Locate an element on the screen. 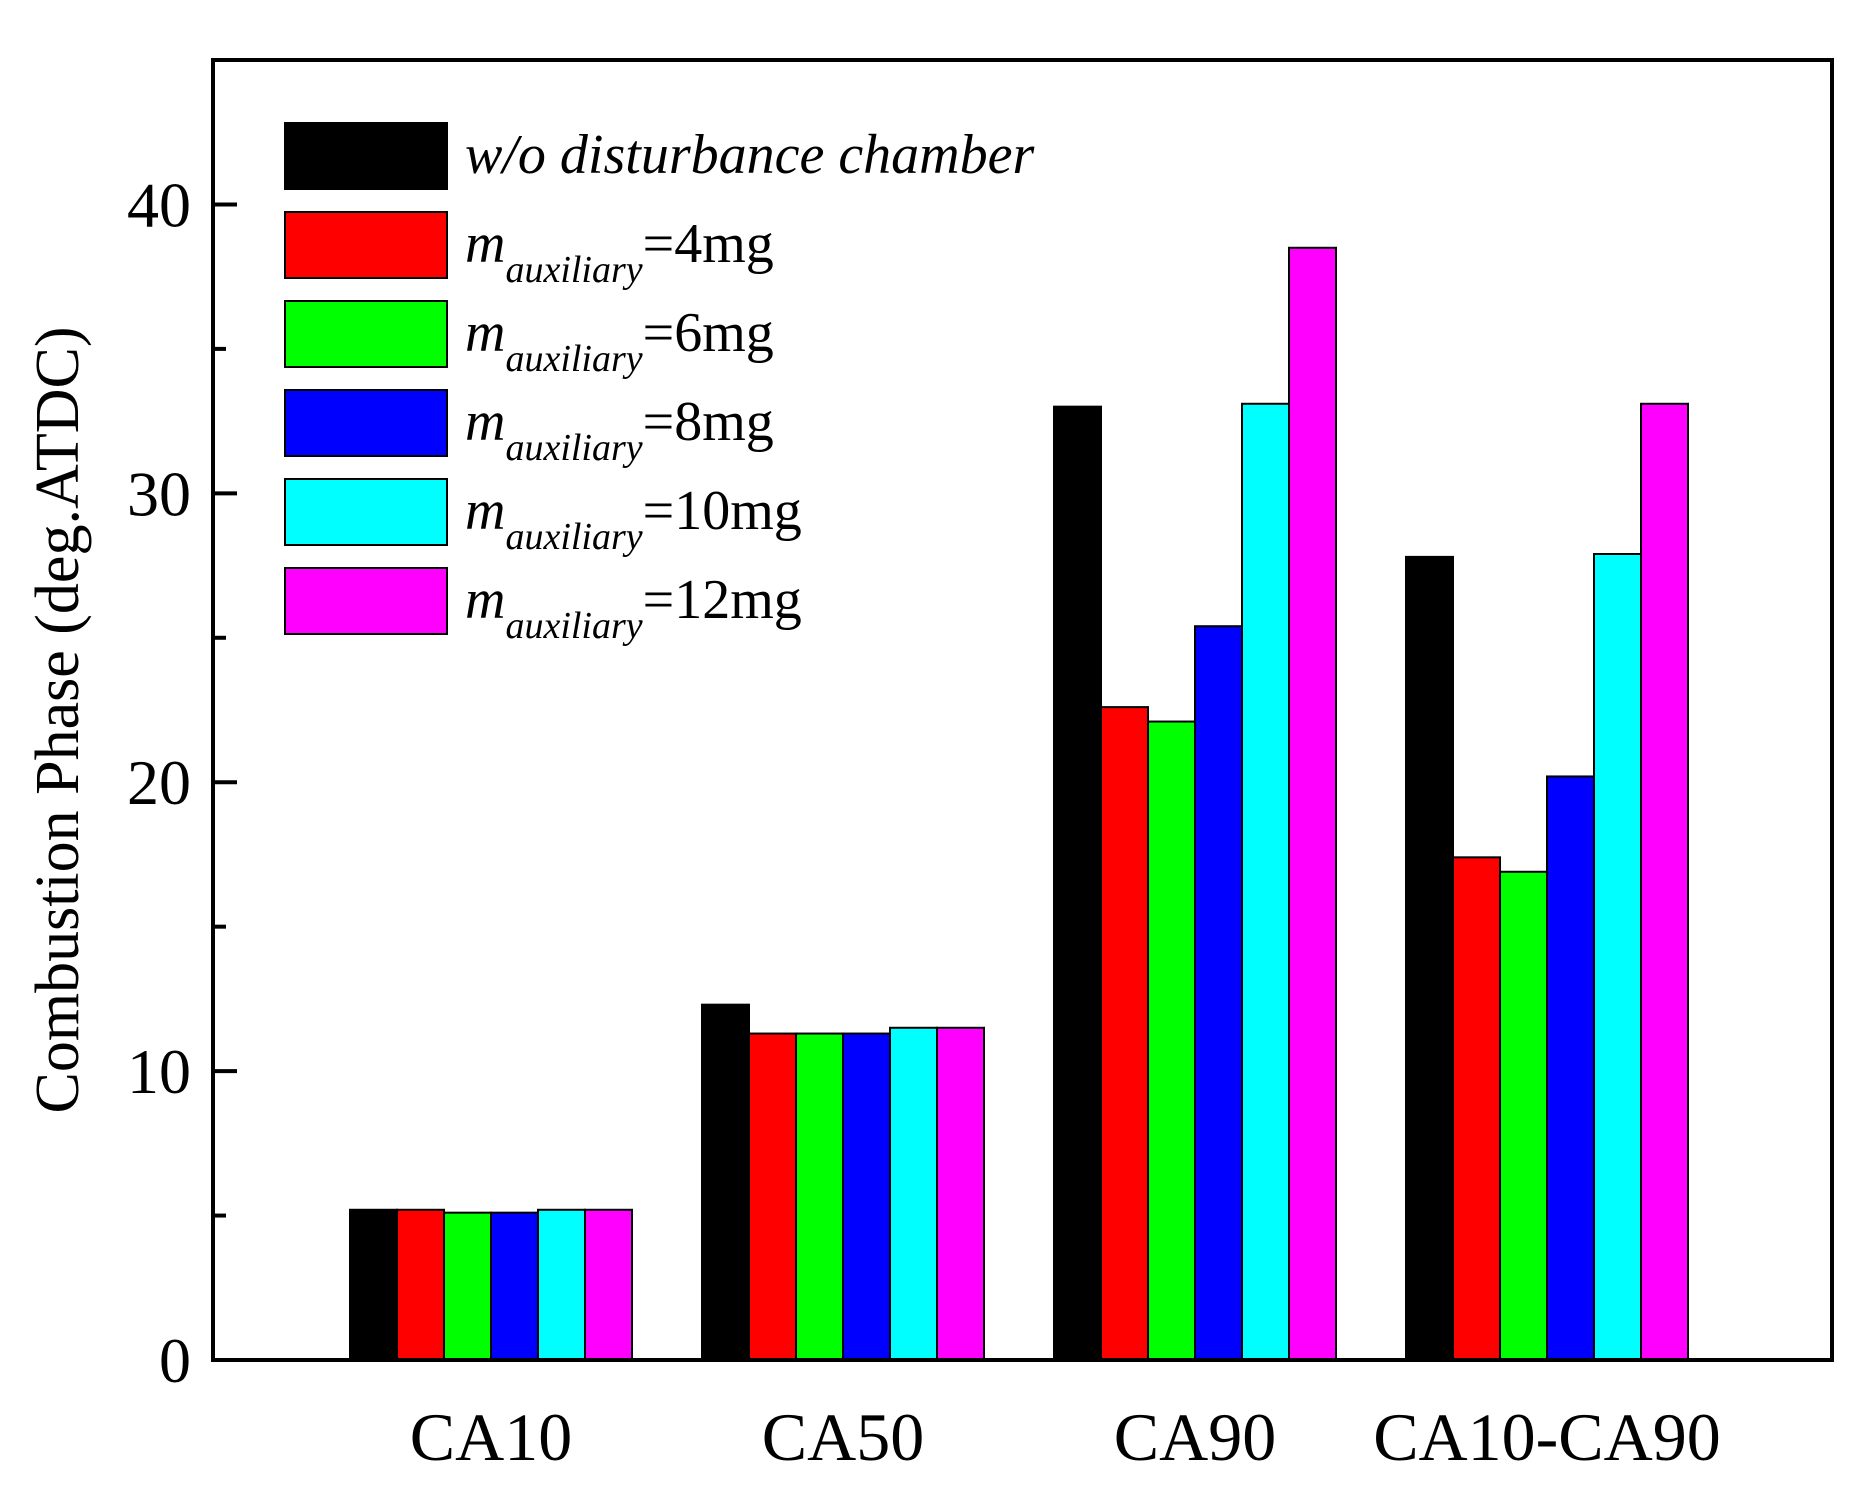 This screenshot has width=1850, height=1490. legend-label-suffix: =8mg is located at coordinates (708, 422).